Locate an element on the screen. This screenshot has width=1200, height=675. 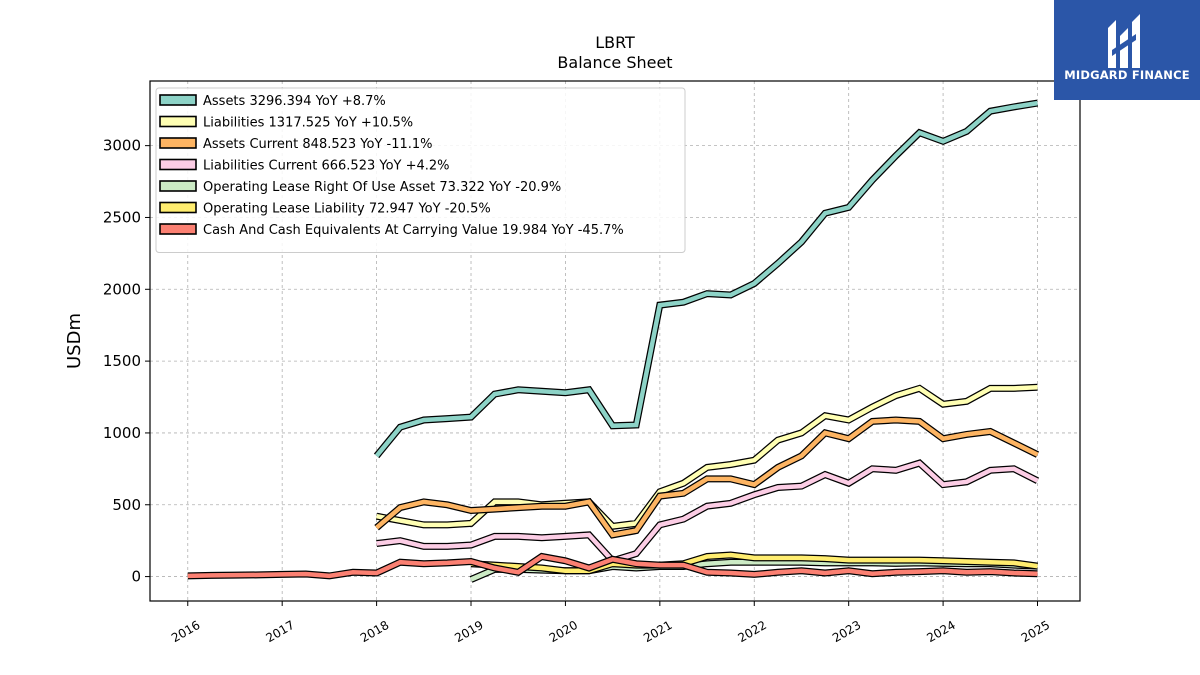
x-tick-label: 2025 is located at coordinates (1035, 631).